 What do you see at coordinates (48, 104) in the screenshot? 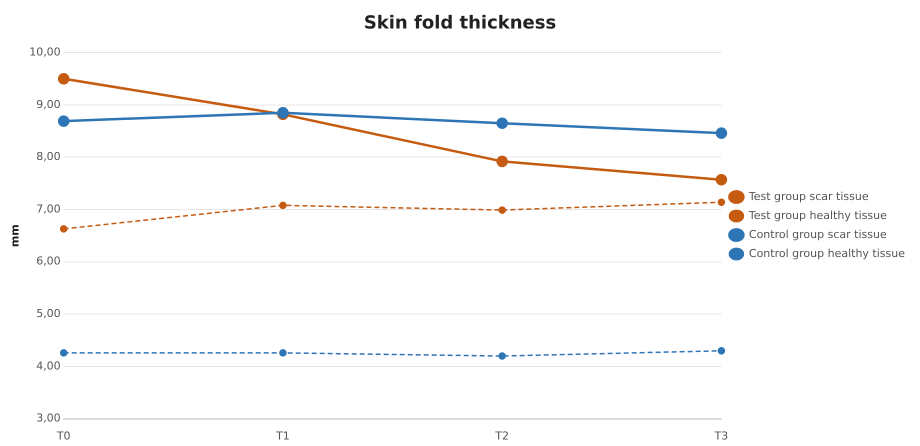
I see `y-tick-label: 9,00` at bounding box center [48, 104].